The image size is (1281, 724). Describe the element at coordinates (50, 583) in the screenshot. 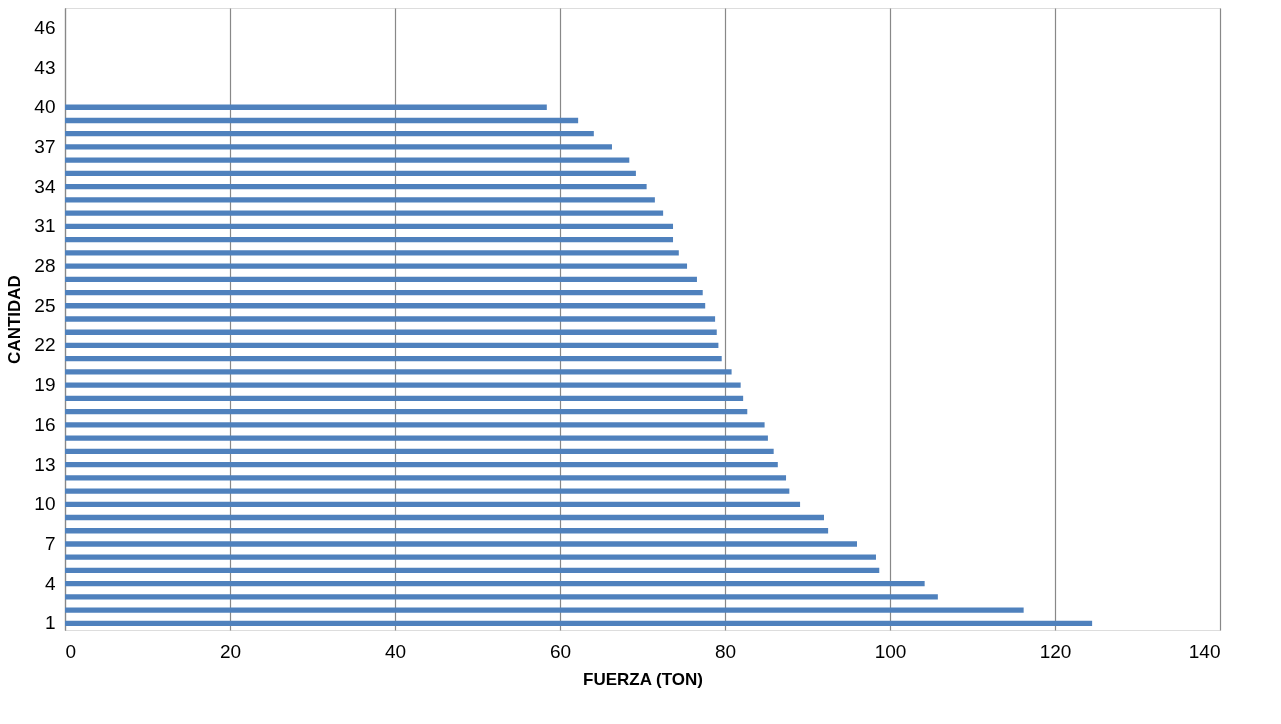

I see `y-tick-label: 4` at that location.